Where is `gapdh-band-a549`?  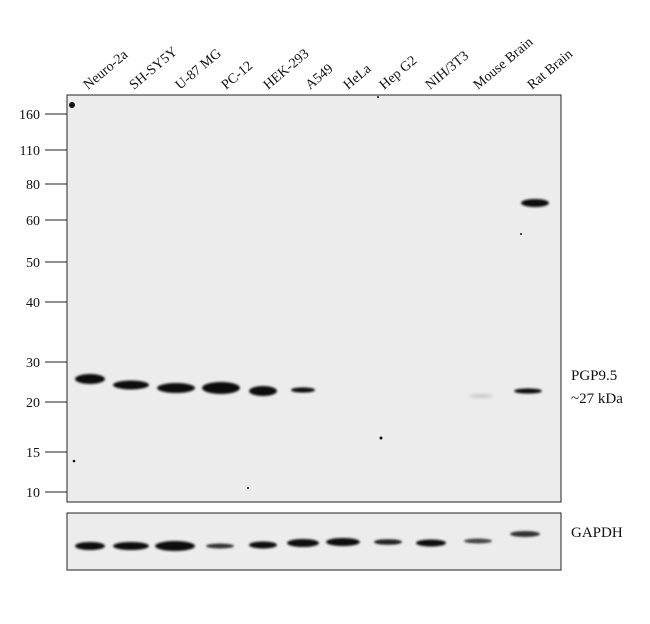 gapdh-band-a549 is located at coordinates (303, 543).